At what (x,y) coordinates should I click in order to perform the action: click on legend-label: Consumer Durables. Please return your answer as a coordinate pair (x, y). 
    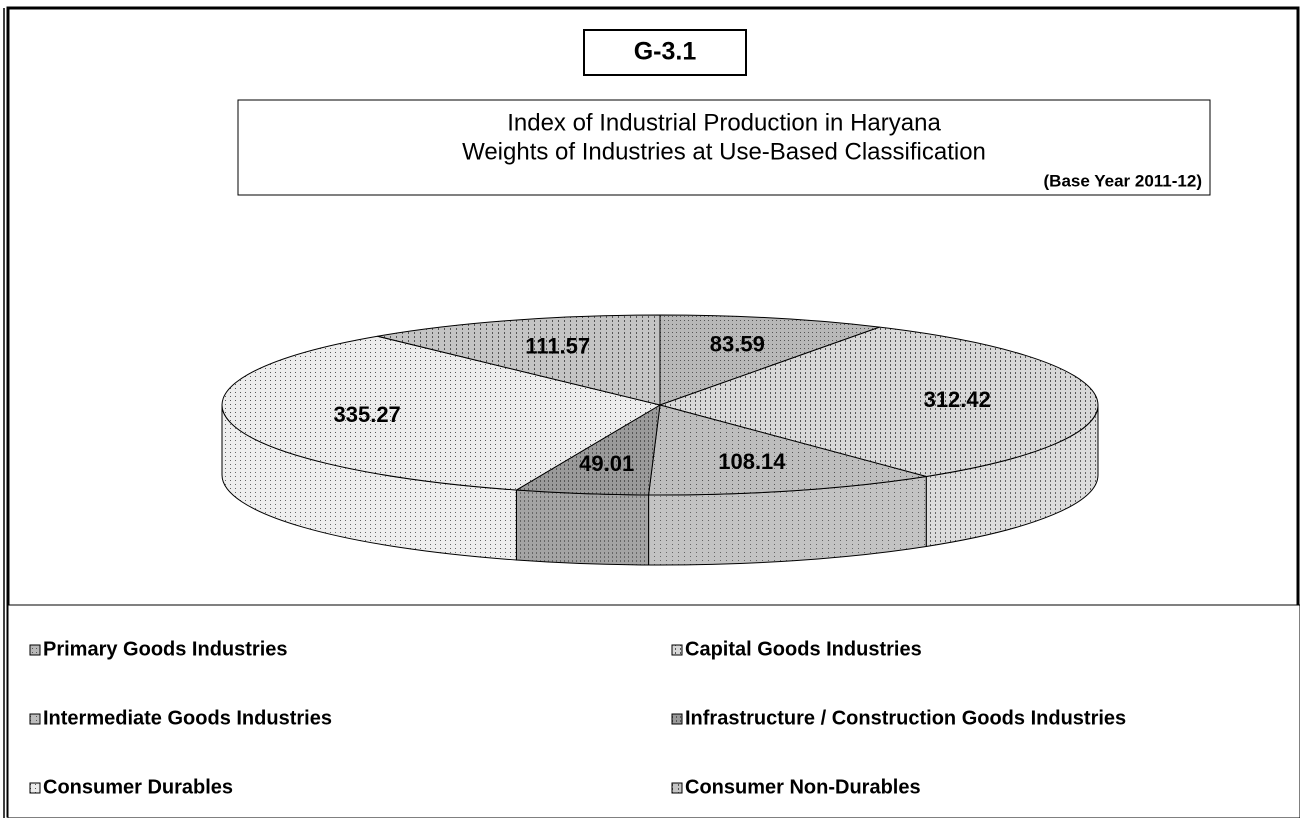
    Looking at the image, I should click on (138, 787).